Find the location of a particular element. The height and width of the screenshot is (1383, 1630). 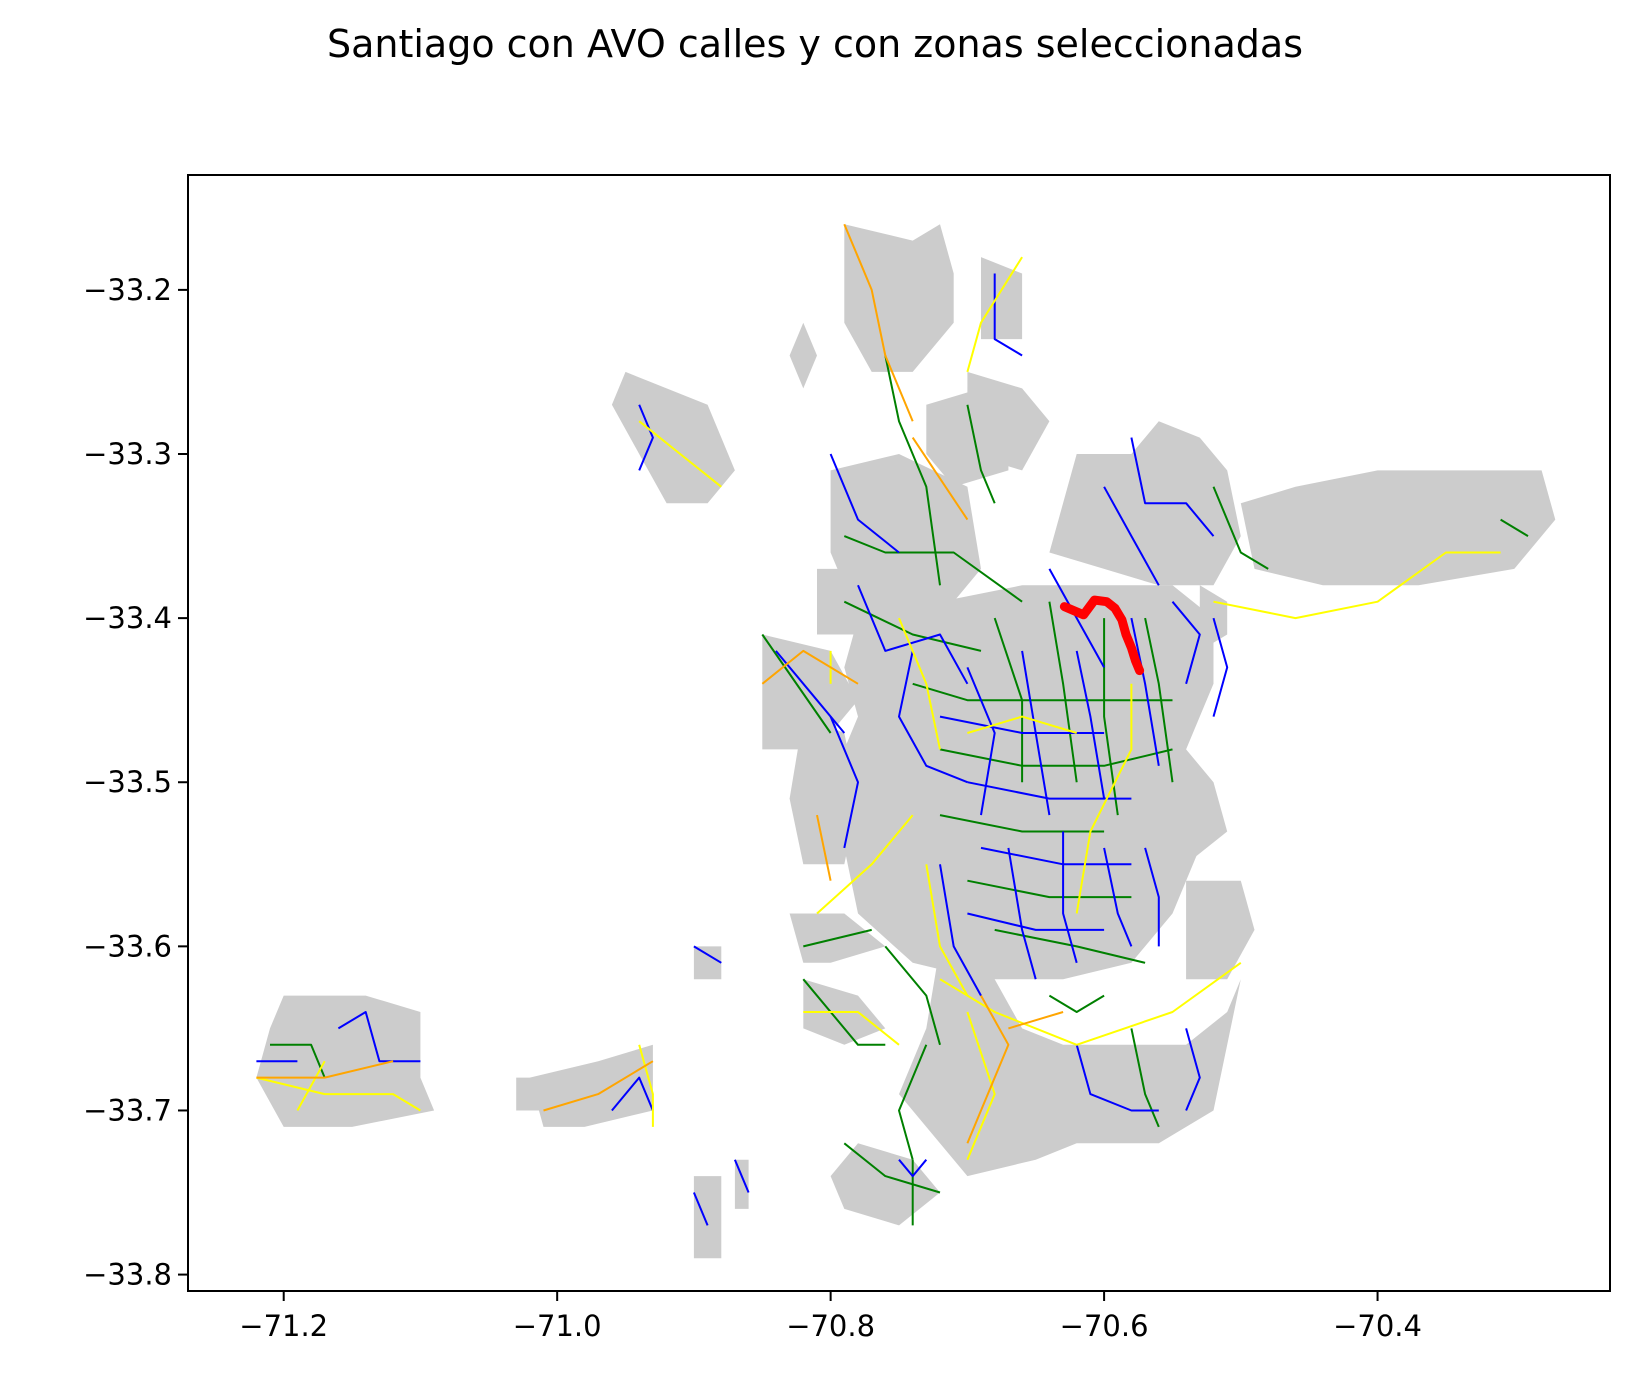

y-tick-label: −33.3 is located at coordinates (127, 454).